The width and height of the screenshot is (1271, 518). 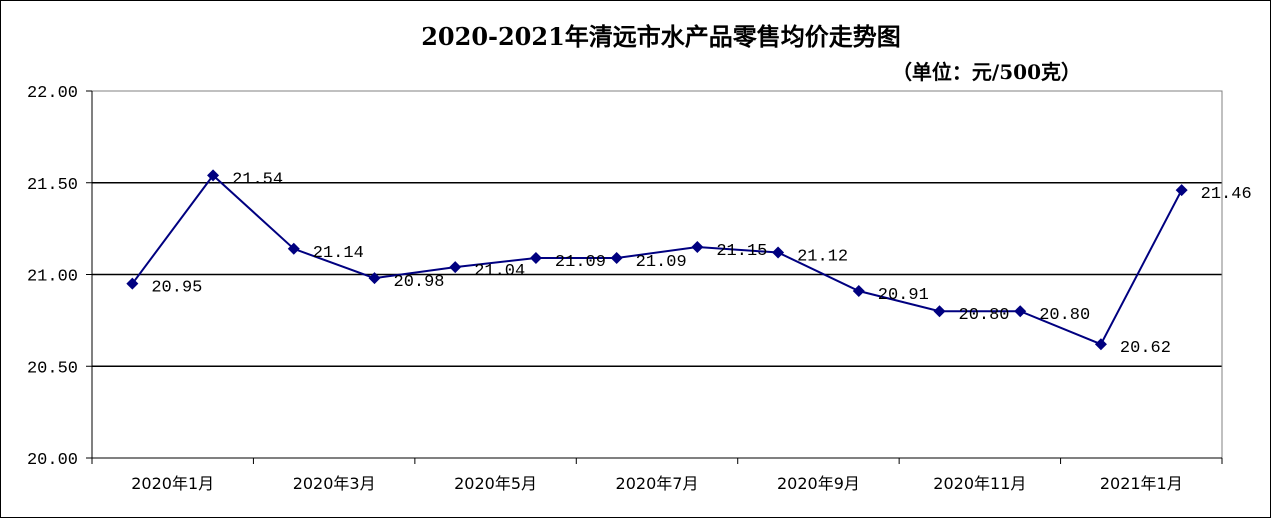 What do you see at coordinates (741, 251) in the screenshot?
I see `data-label: 21.15` at bounding box center [741, 251].